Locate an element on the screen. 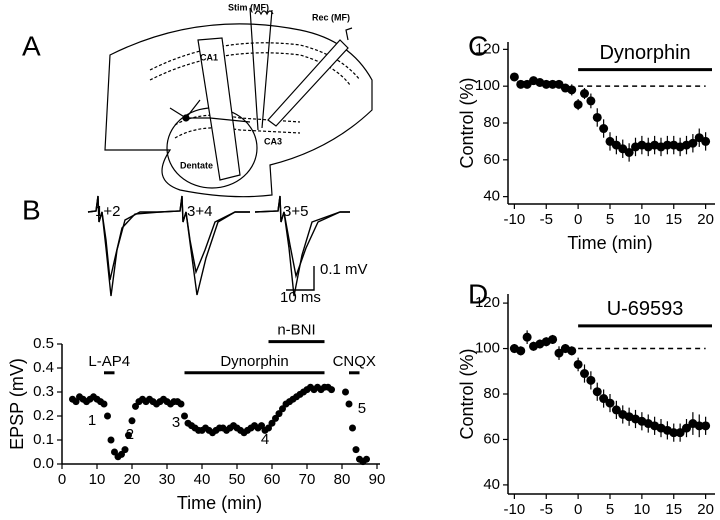 The width and height of the screenshot is (720, 520). ca1-label: CA1 is located at coordinates (209, 57).